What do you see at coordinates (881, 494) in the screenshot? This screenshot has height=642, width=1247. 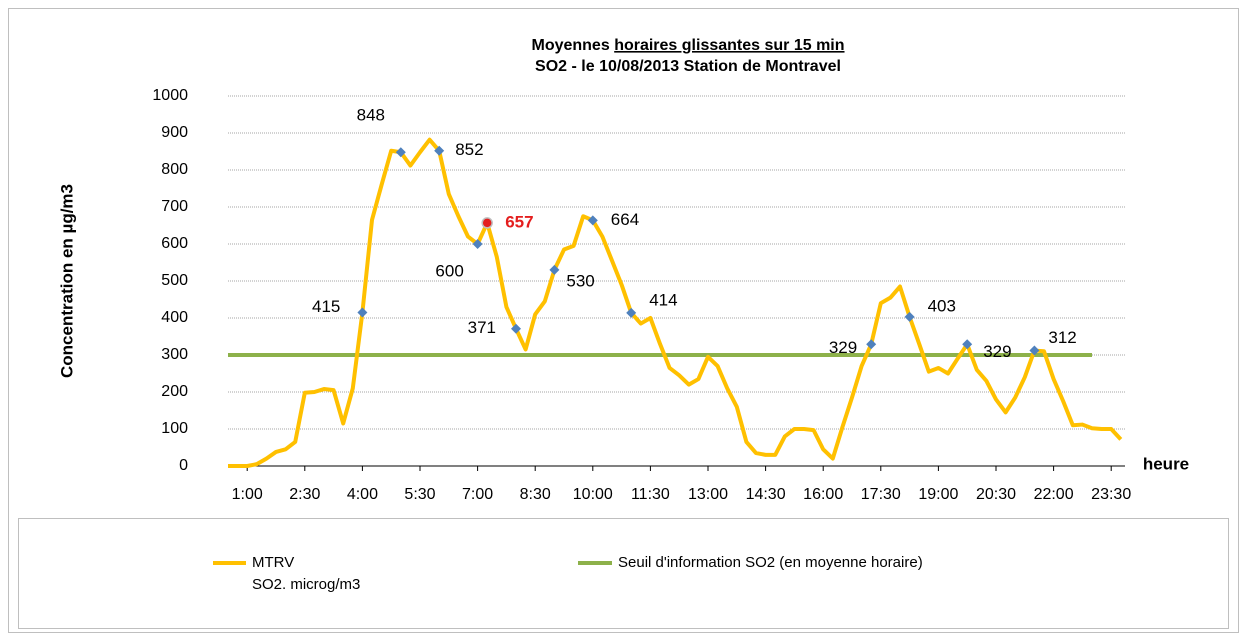 I see `x-tick-label: 17:30` at bounding box center [881, 494].